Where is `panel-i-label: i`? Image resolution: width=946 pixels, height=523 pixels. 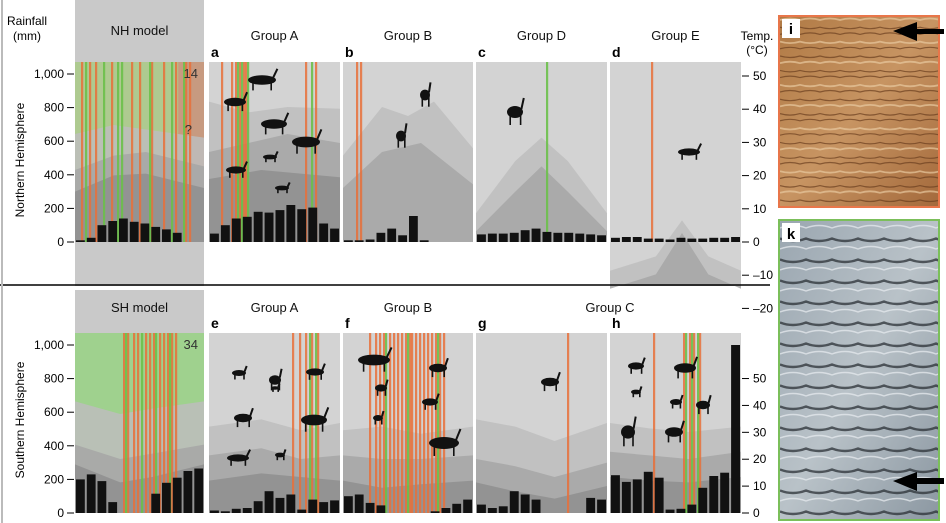
panel-i-label: i is located at coordinates (791, 29).